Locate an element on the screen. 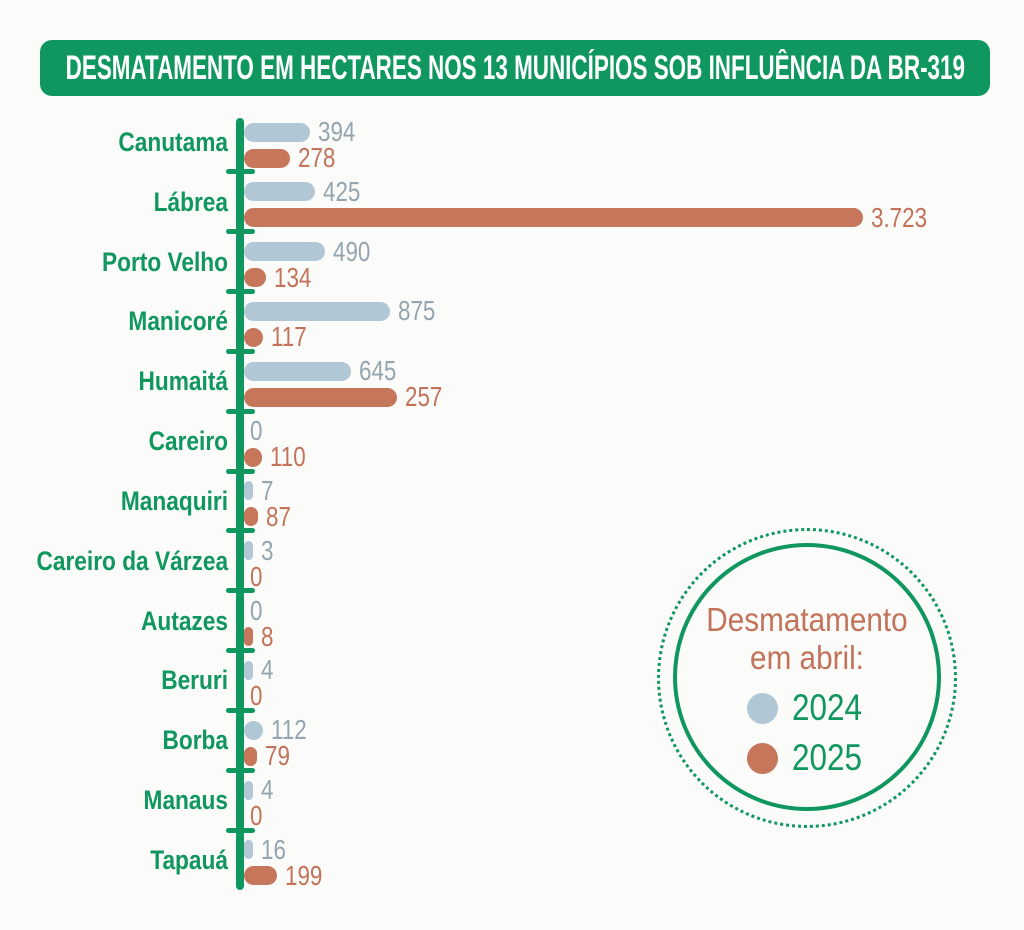  value-label-2024-manicore: 875 is located at coordinates (416, 311).